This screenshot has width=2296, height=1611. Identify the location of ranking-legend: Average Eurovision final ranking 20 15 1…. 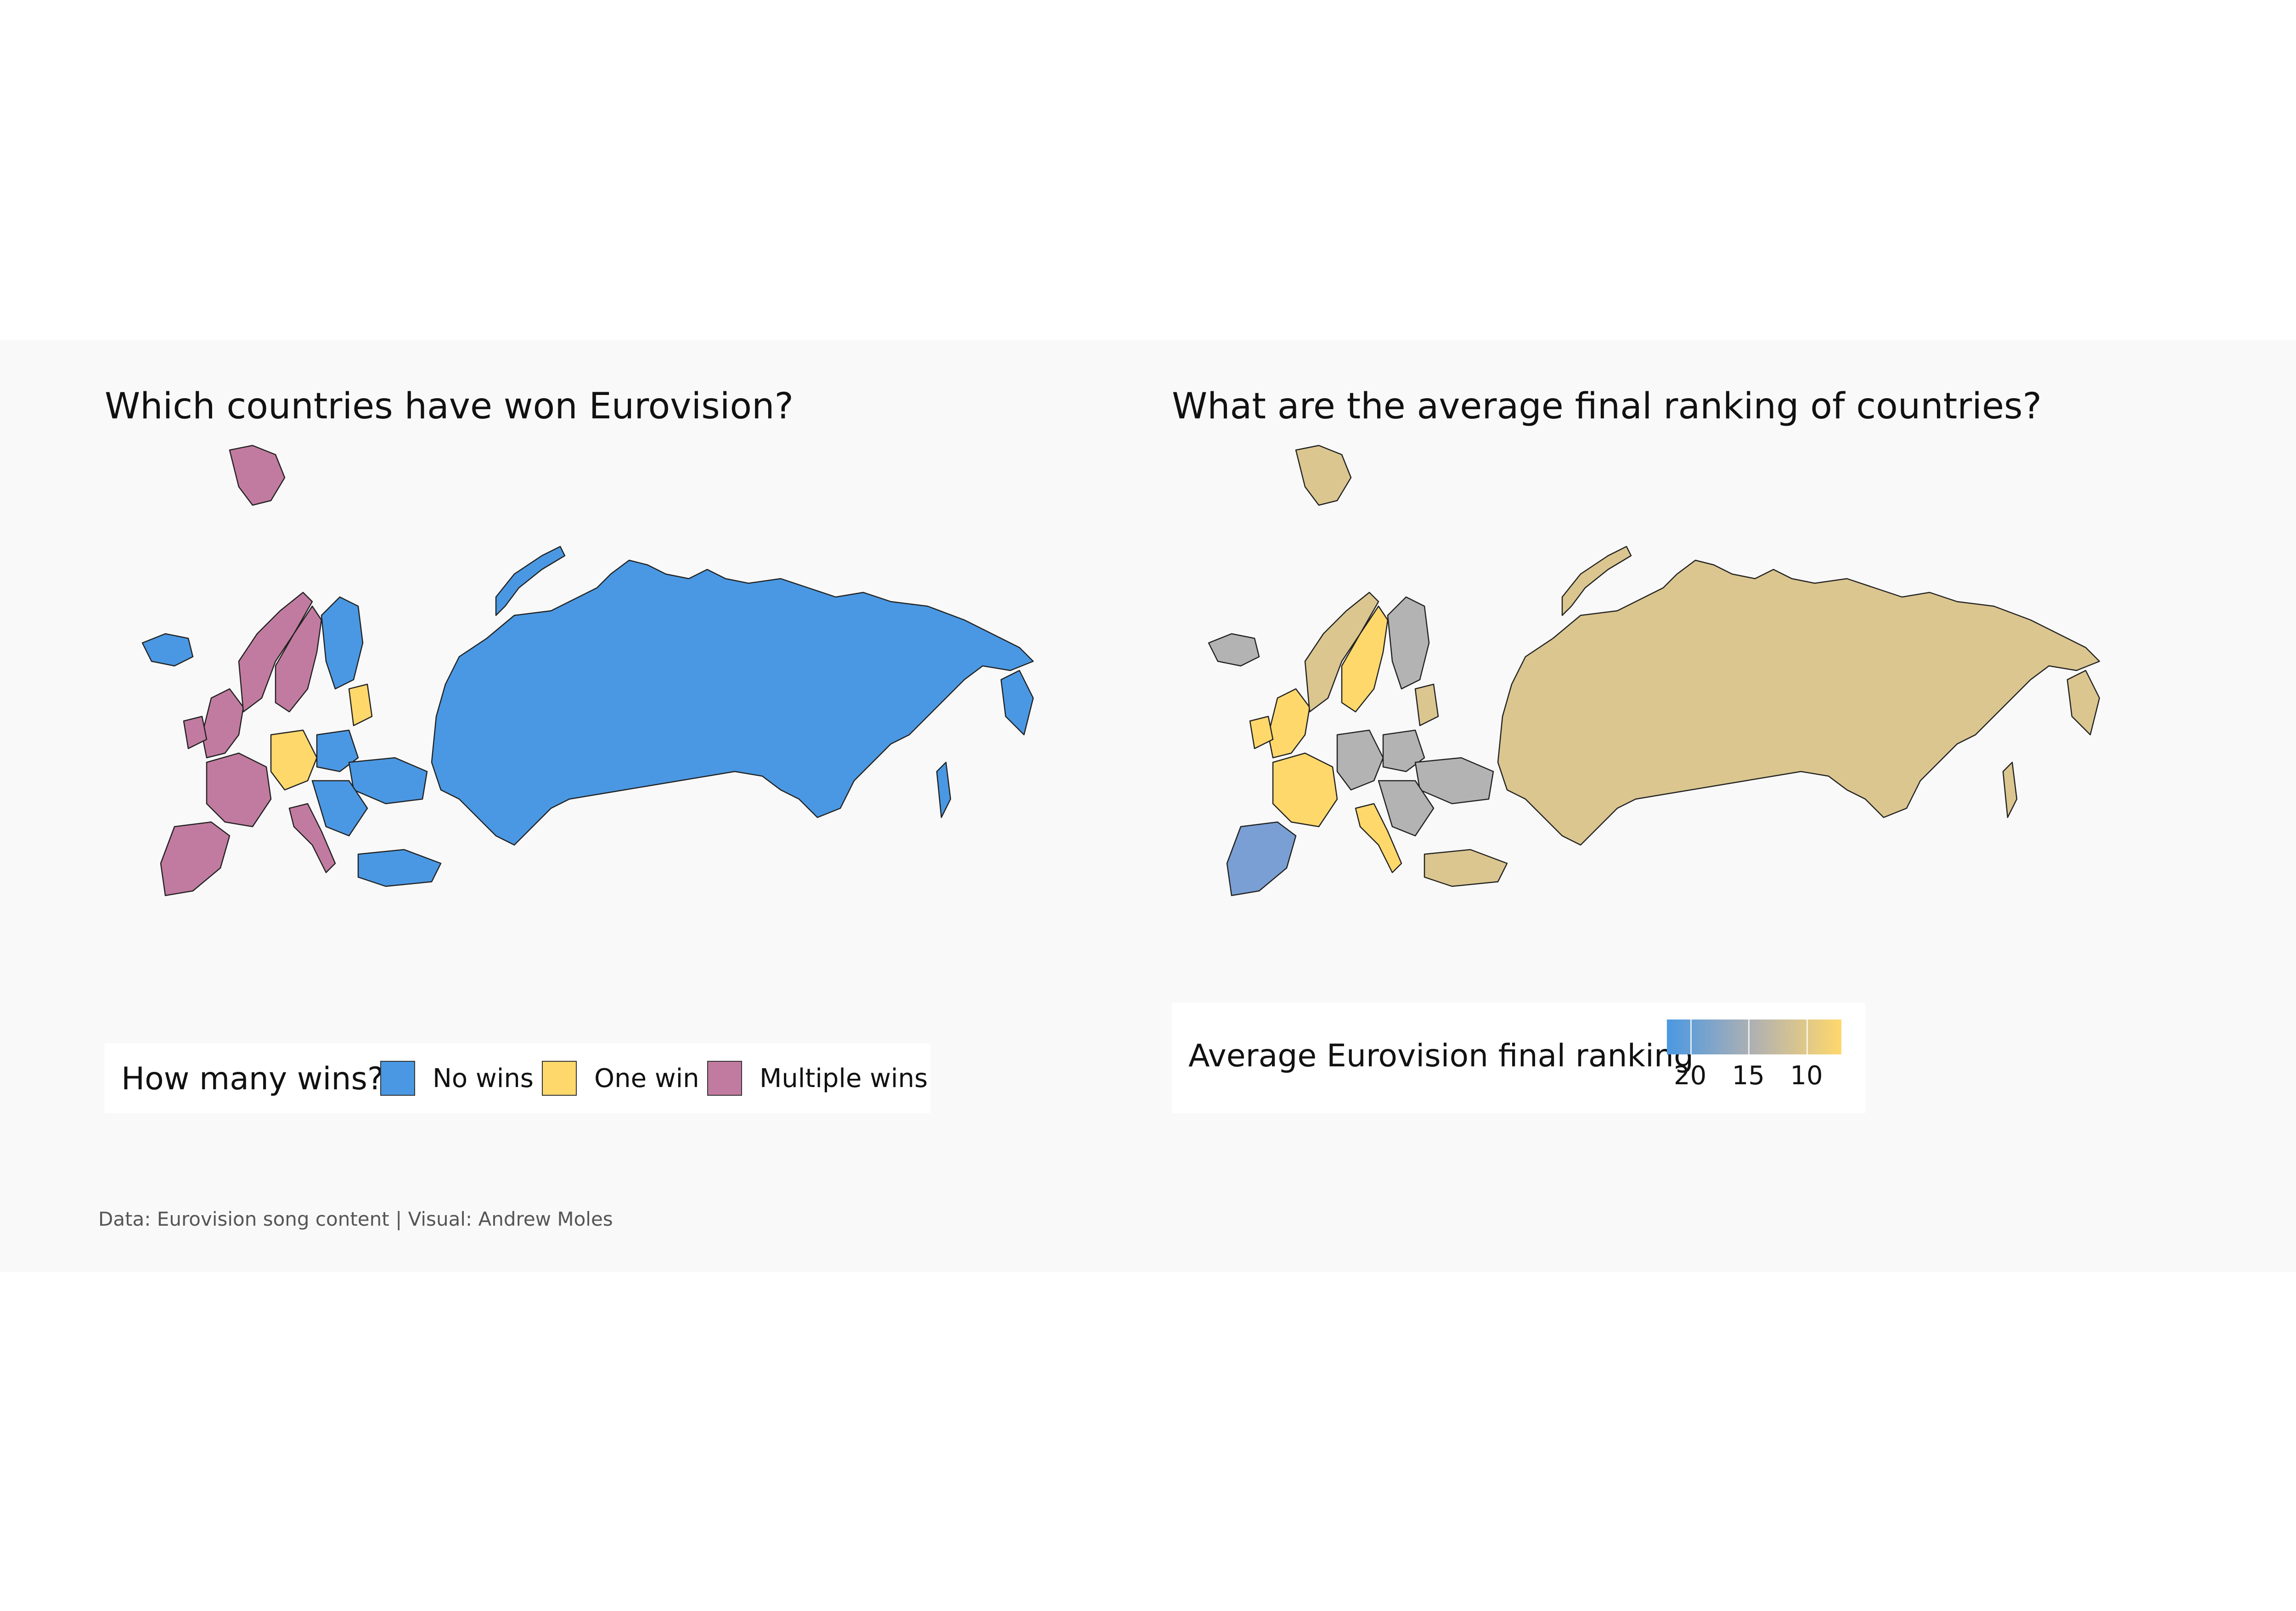
(1518, 1058).